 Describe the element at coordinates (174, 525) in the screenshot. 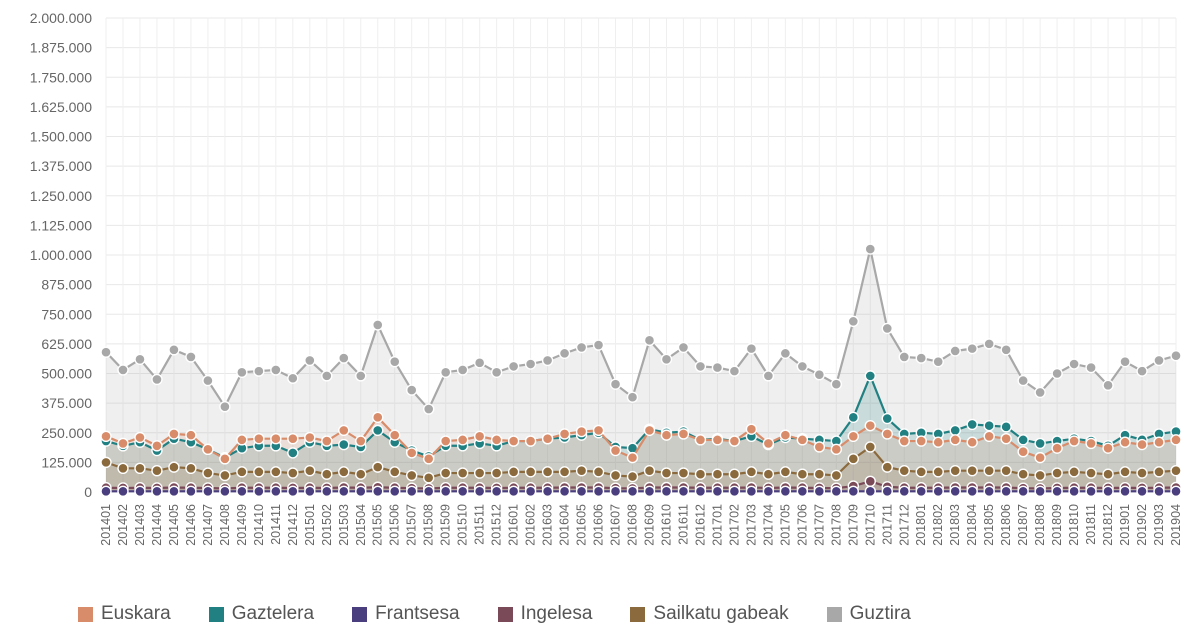

I see `x-tick-label: 201405` at that location.